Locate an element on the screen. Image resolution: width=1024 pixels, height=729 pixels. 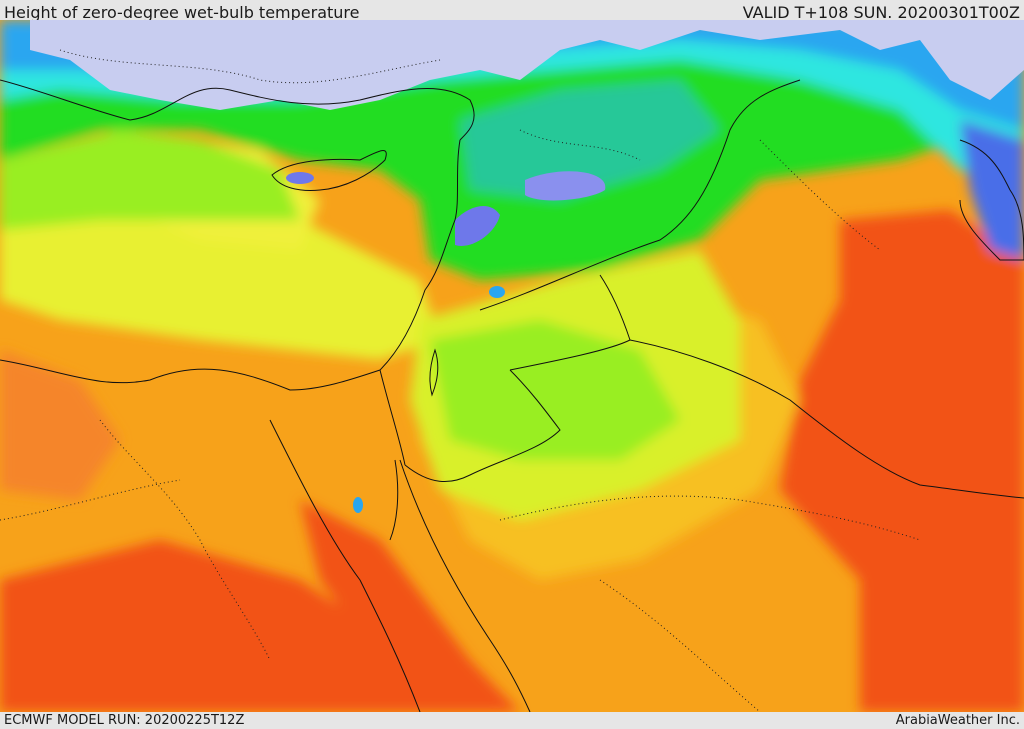
field-teal-syria is located at coordinates (590, 140).